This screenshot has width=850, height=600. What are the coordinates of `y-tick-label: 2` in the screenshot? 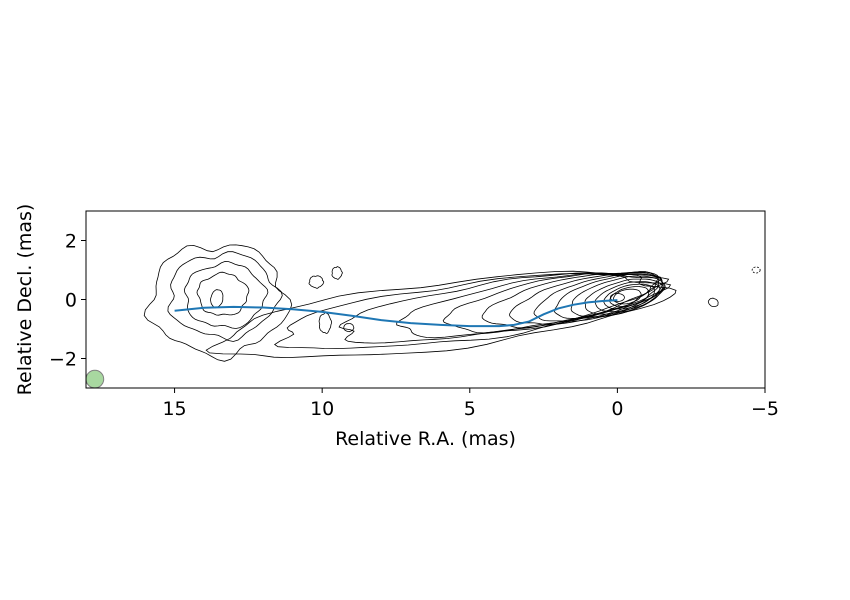 It's located at (71, 242).